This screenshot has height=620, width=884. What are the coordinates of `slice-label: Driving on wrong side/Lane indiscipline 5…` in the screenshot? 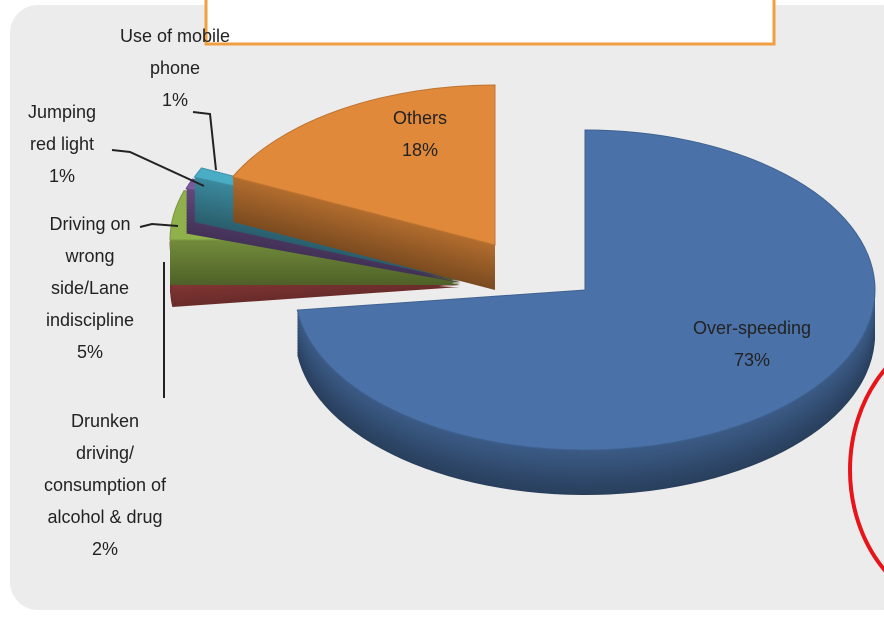 It's located at (90, 288).